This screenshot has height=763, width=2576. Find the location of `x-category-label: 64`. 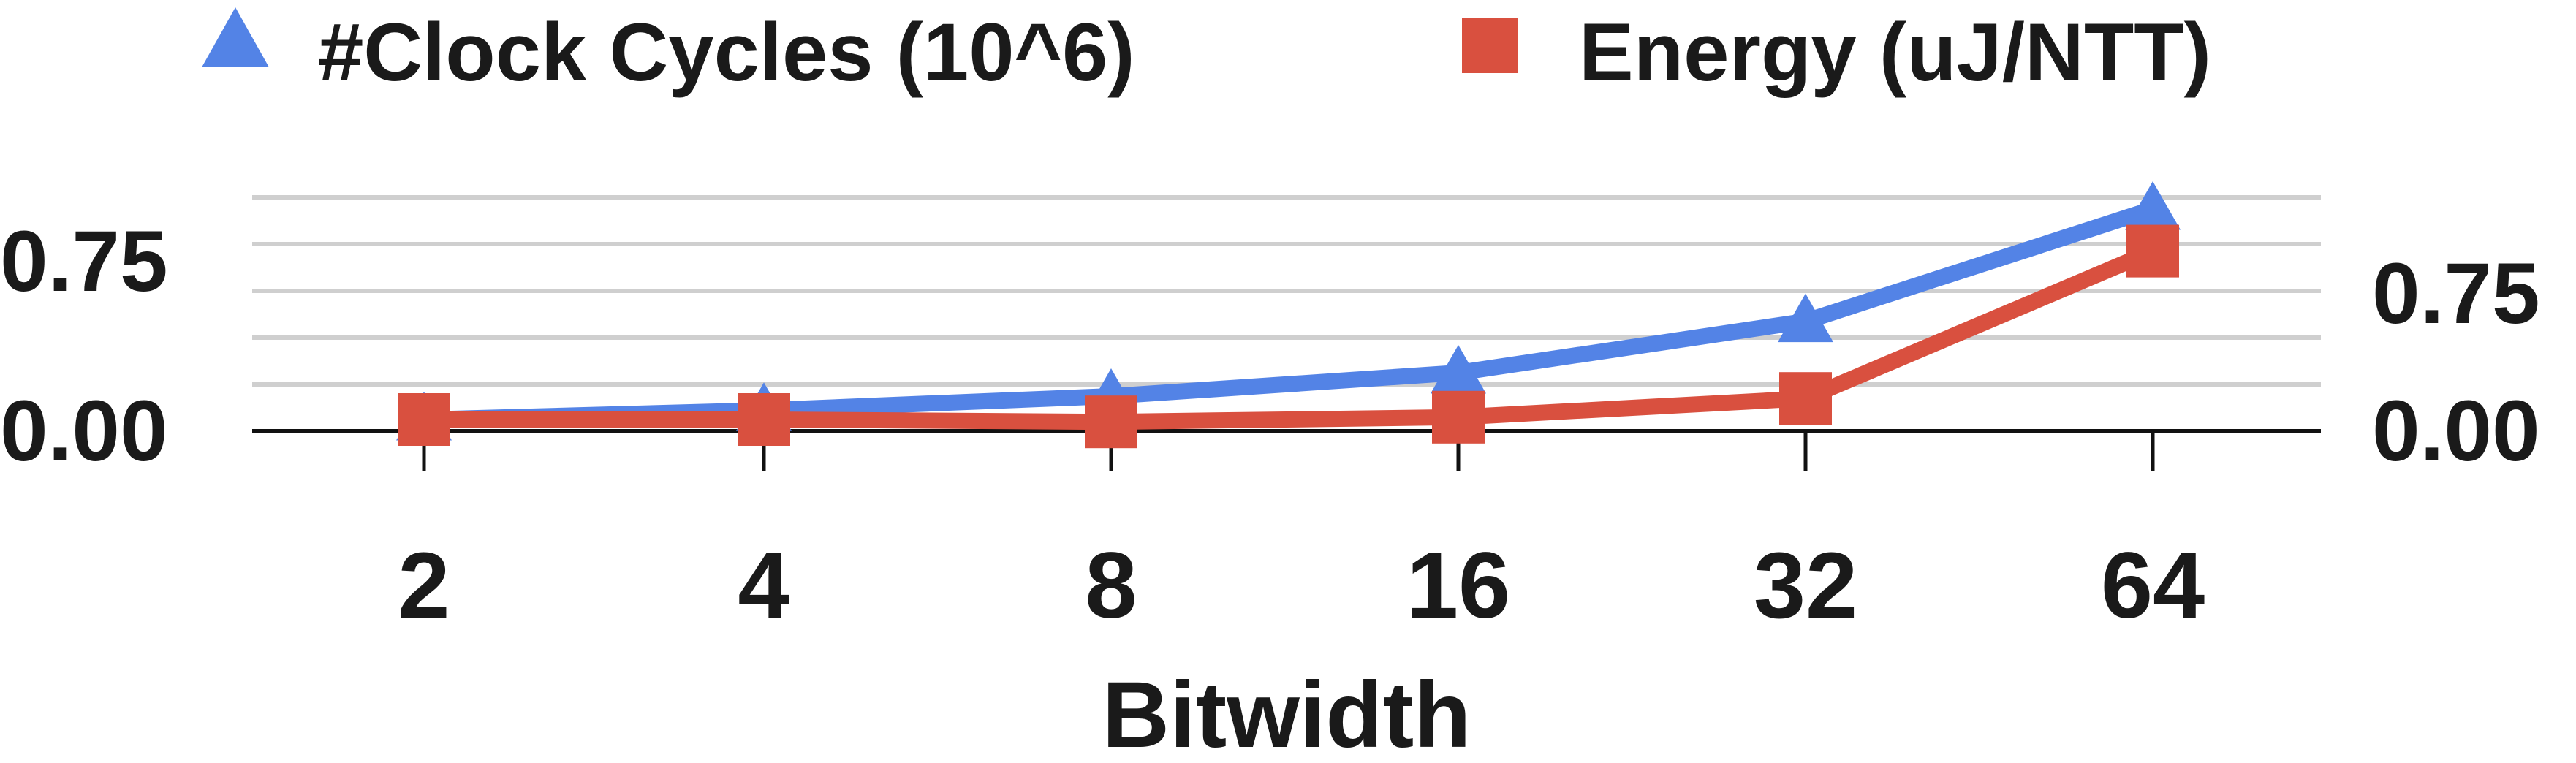

x-category-label: 64 is located at coordinates (2153, 586).